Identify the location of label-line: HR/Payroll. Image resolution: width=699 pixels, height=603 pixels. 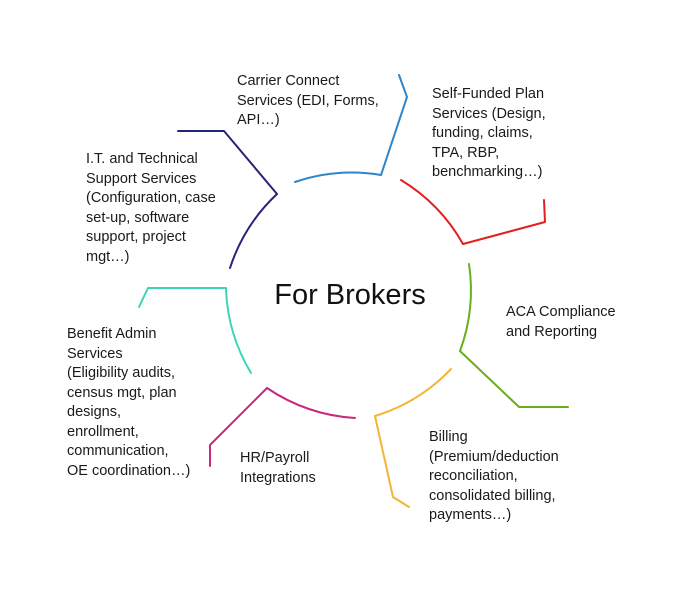
(275, 458).